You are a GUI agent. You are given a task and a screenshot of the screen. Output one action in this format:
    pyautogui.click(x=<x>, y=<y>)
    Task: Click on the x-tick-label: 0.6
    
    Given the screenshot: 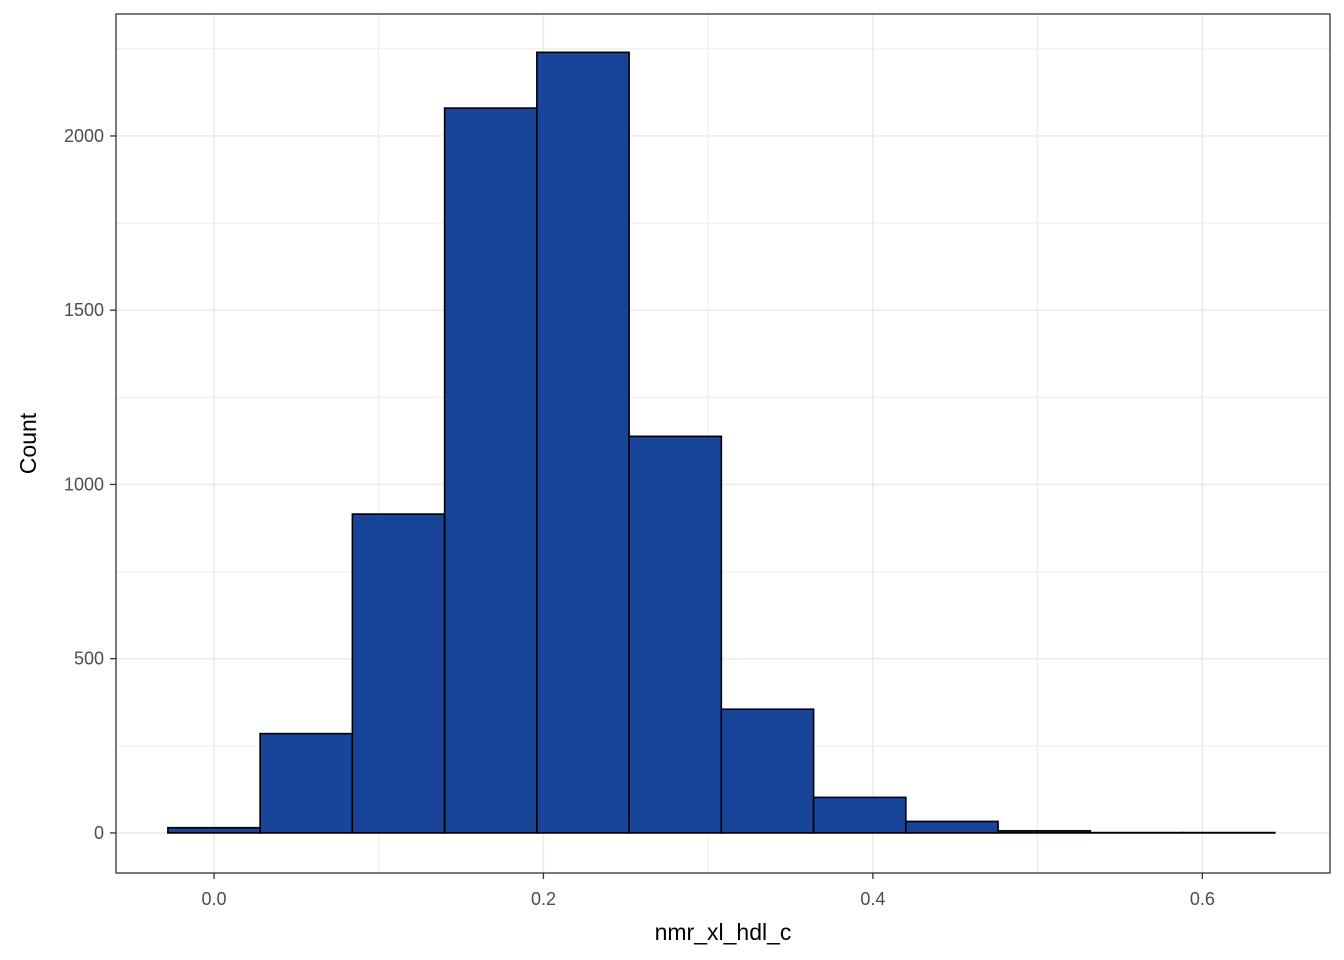 What is the action you would take?
    pyautogui.click(x=1202, y=899)
    